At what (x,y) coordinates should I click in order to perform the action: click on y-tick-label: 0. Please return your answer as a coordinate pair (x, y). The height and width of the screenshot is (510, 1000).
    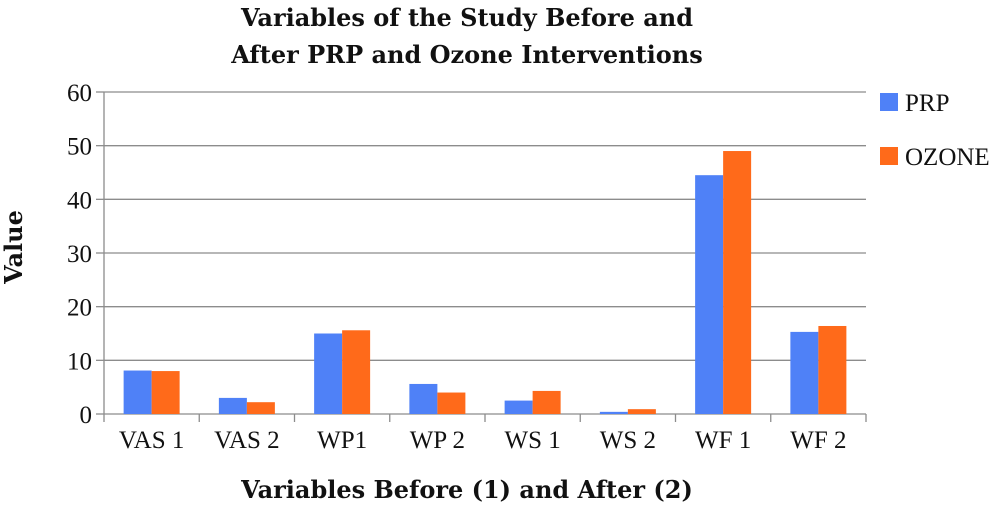
    Looking at the image, I should click on (86, 415).